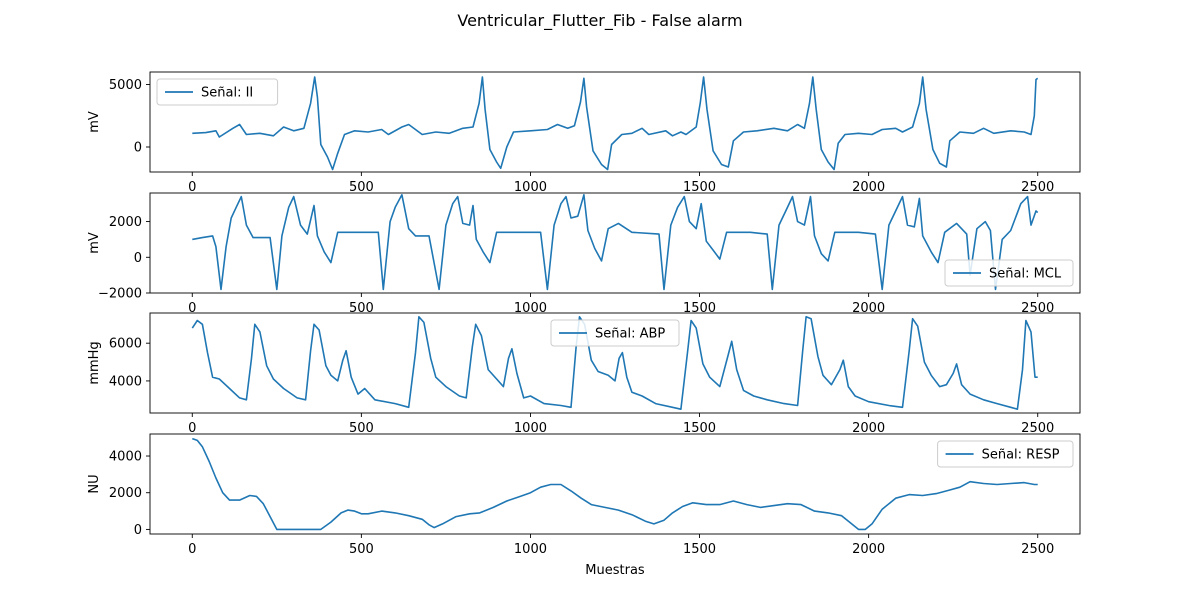 This screenshot has width=1200, height=600. I want to click on legend: Señal: RESP, so click(1005, 454).